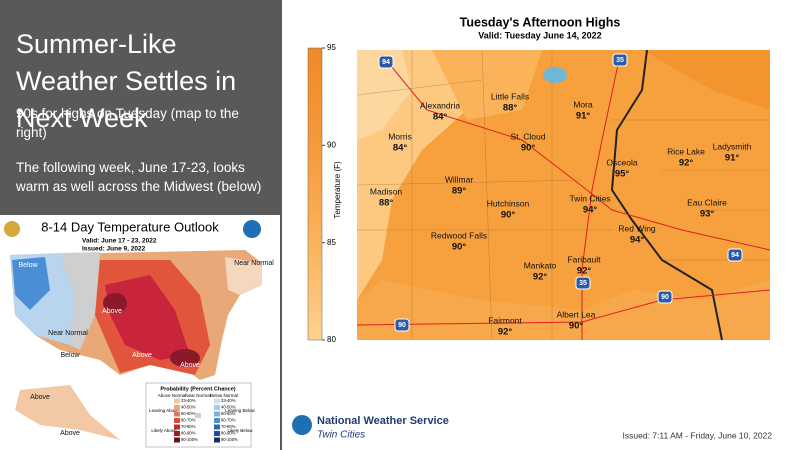  I want to click on city-name: Fairmont, so click(505, 320).